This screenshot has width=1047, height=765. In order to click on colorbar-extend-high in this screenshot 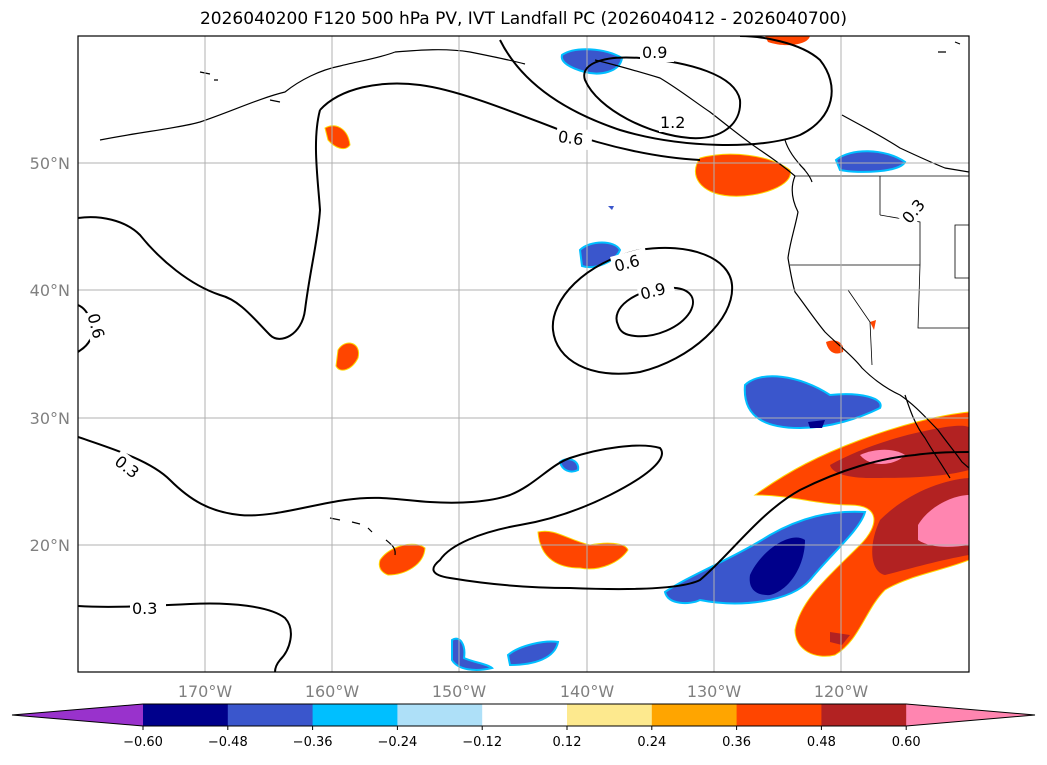, I will do `click(970, 715)`.